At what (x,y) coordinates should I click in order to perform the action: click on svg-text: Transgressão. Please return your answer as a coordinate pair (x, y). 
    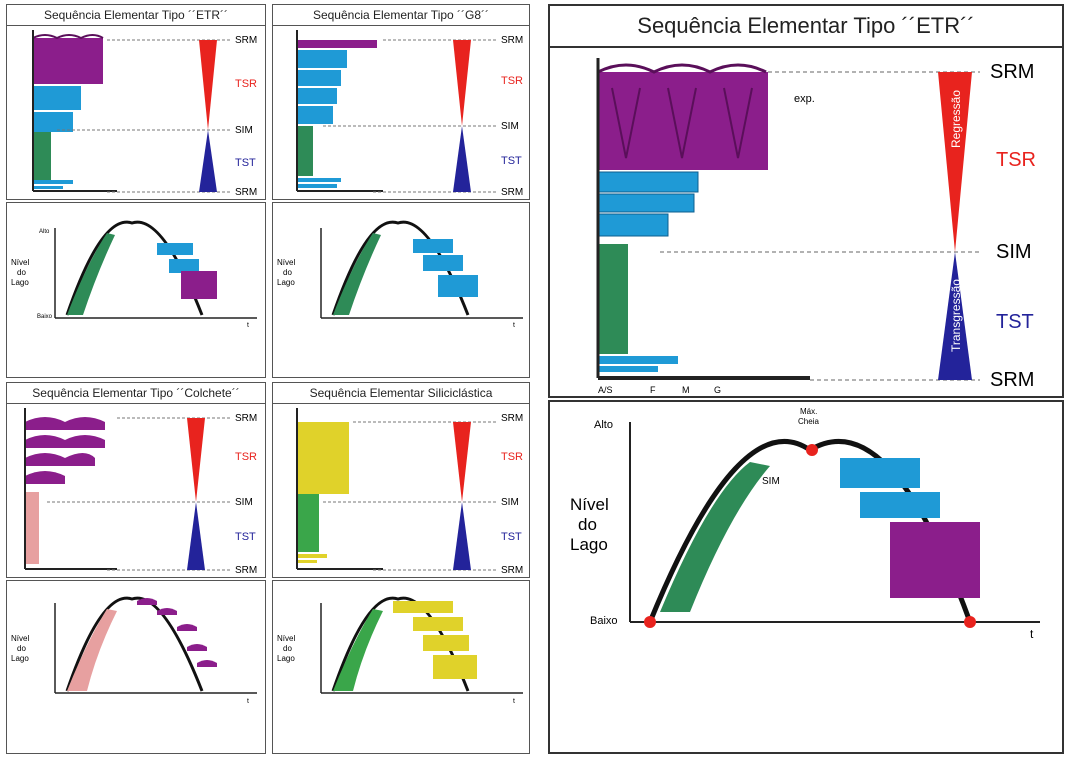
    Looking at the image, I should click on (956, 315).